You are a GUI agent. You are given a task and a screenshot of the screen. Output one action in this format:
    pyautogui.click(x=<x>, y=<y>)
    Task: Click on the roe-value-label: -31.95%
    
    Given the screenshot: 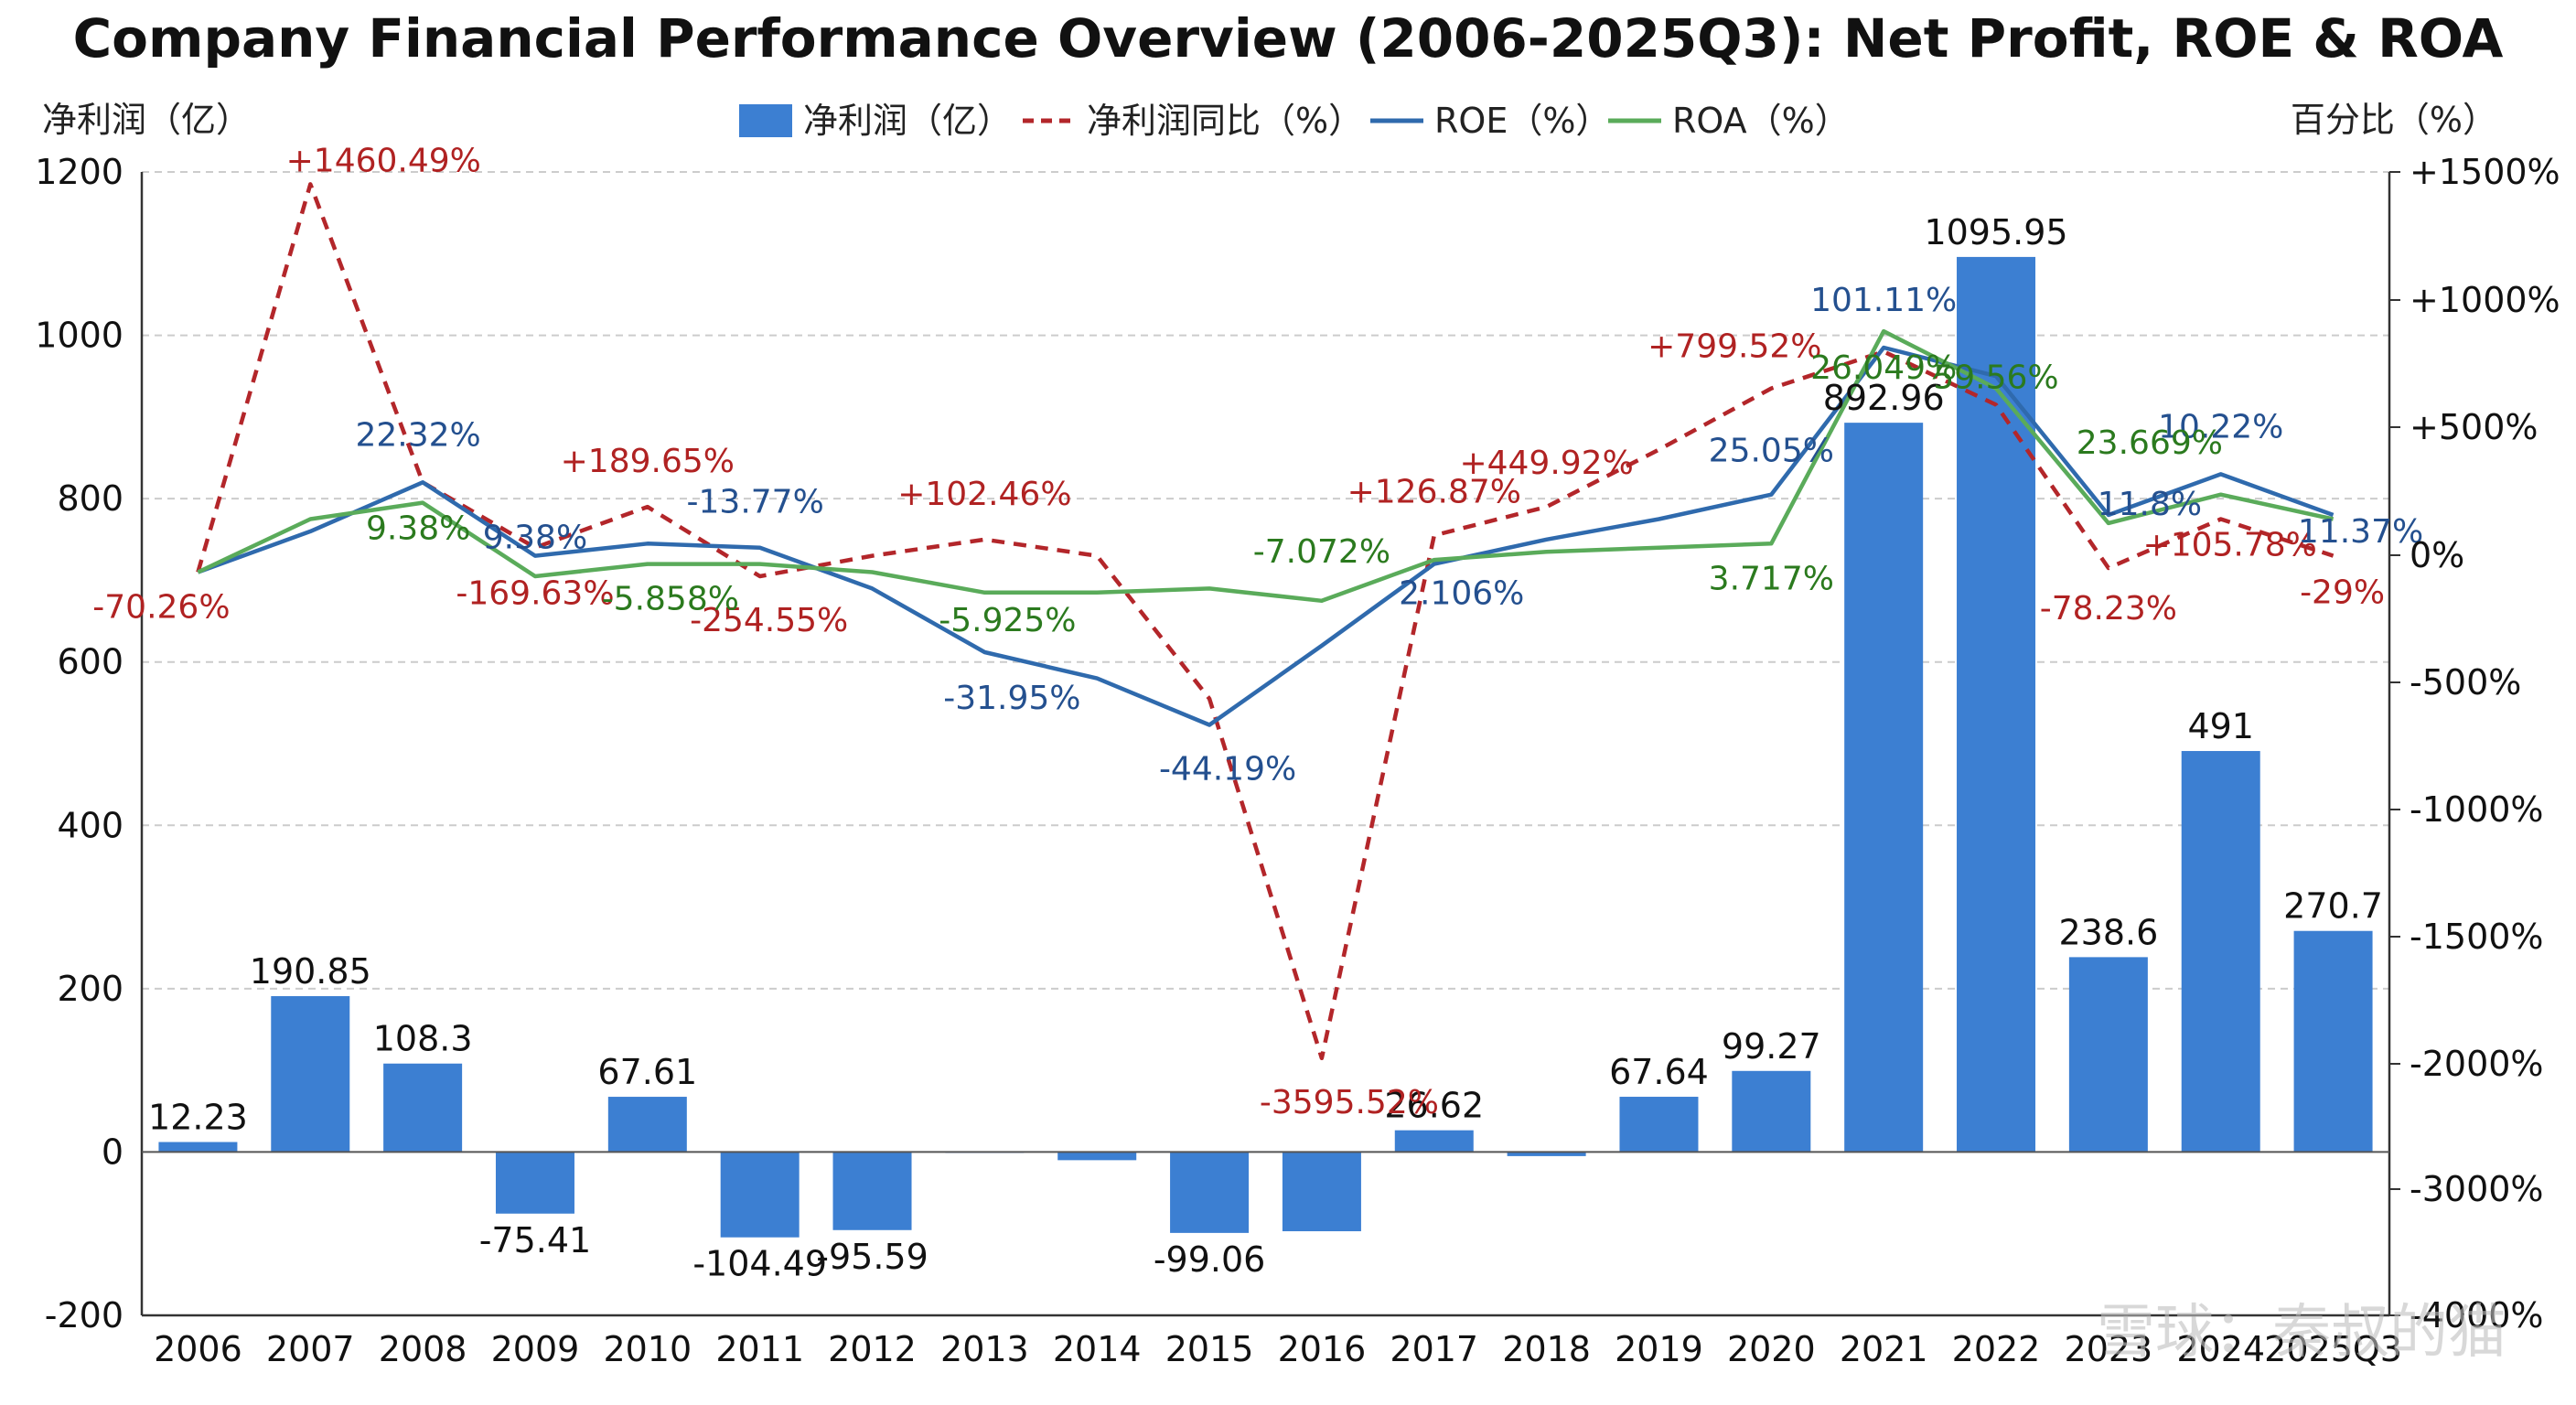 What is the action you would take?
    pyautogui.click(x=1012, y=698)
    